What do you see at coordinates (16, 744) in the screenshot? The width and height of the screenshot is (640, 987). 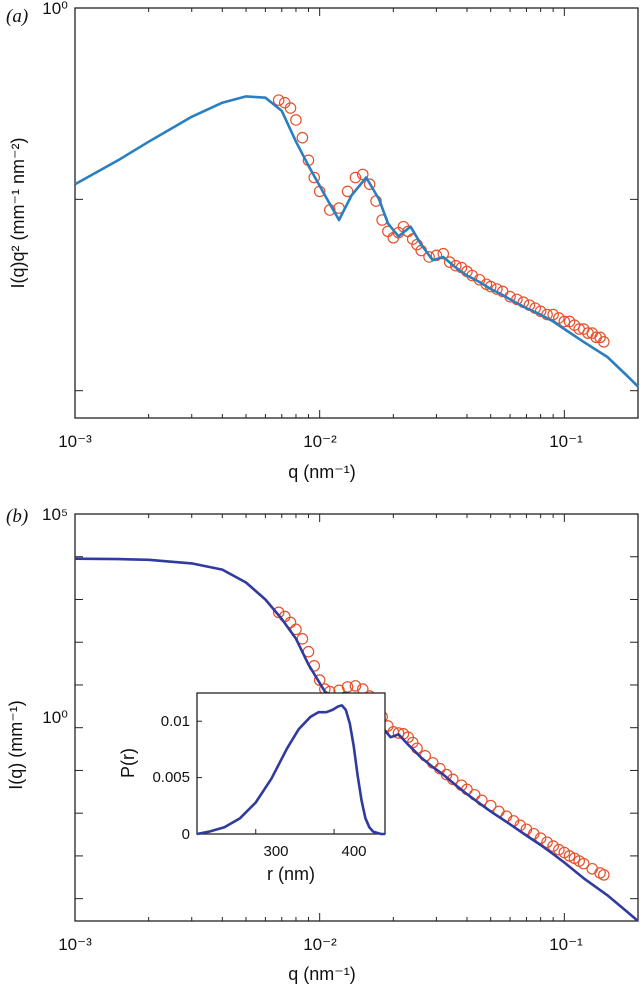 I see `panel-b-ylabel: I(q) (mm⁻¹)` at bounding box center [16, 744].